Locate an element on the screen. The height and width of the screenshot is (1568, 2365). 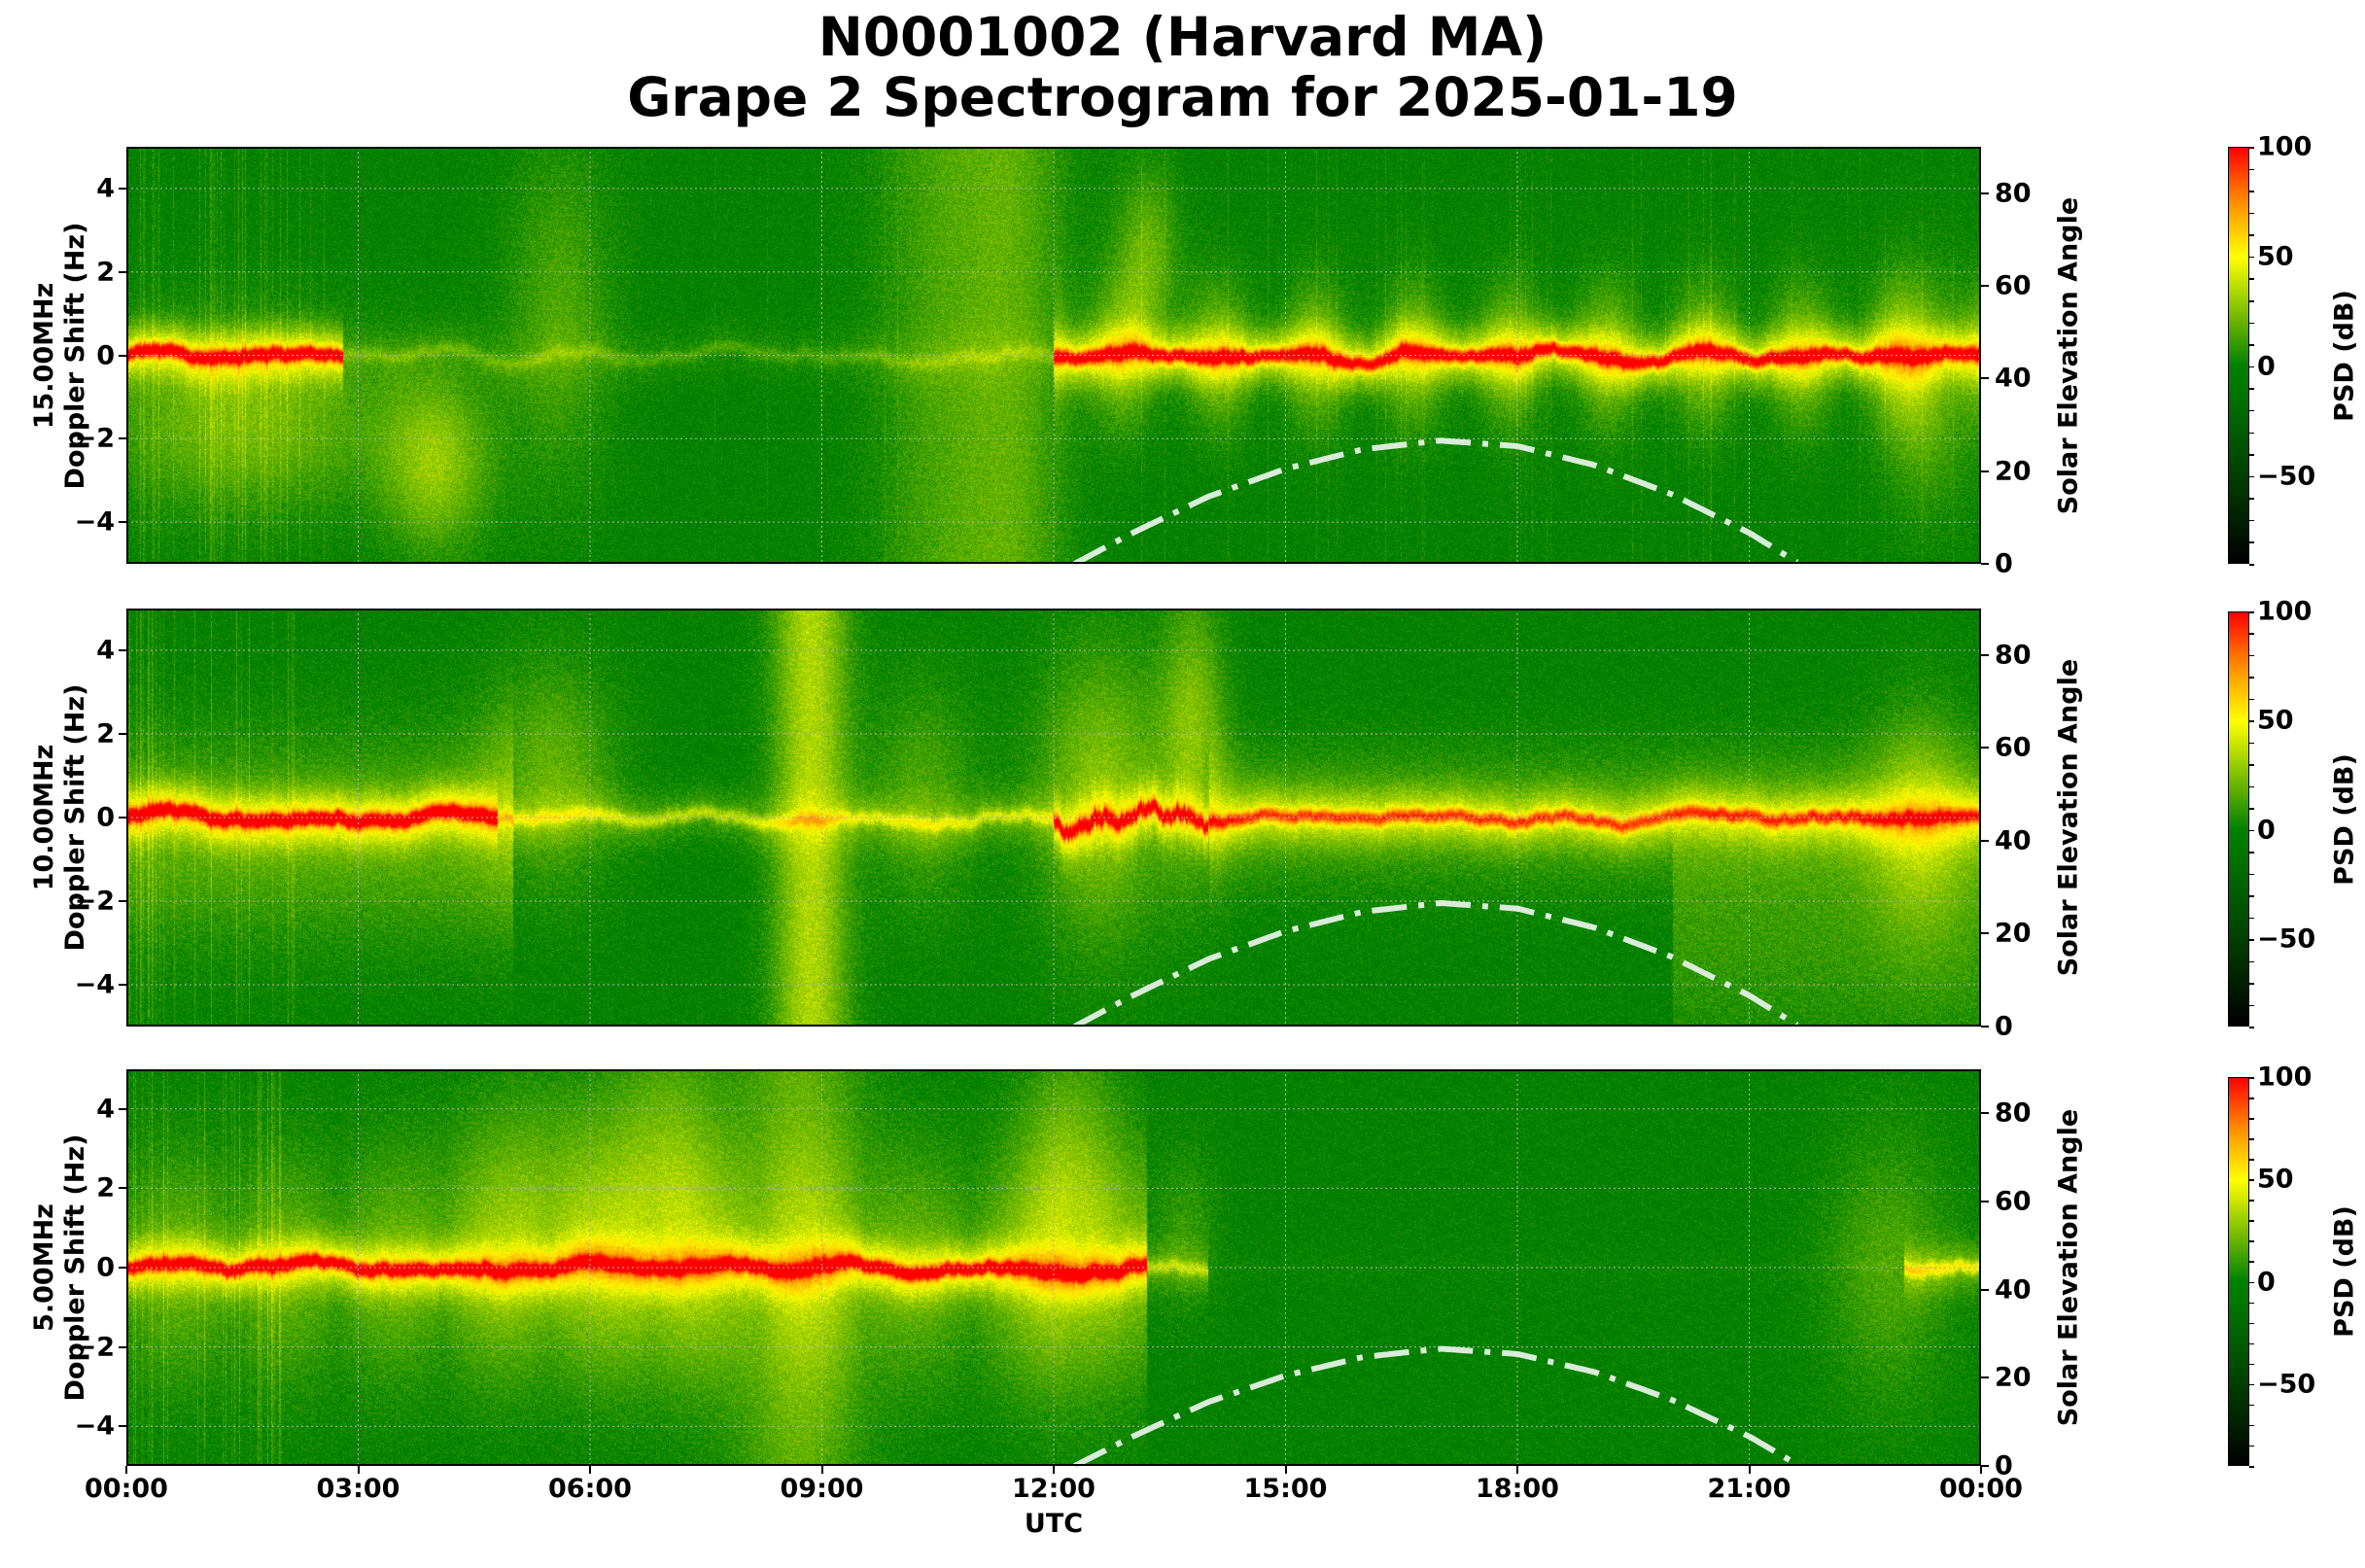
colorbar is located at coordinates (2238, 355).